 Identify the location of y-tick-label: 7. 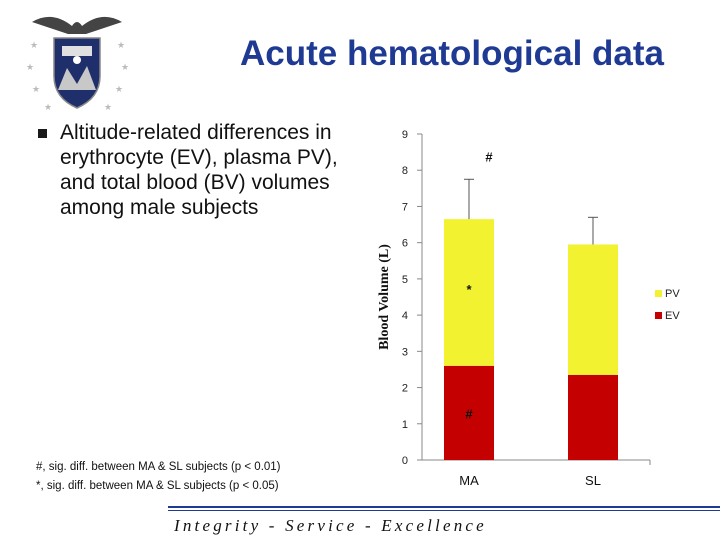
(405, 207).